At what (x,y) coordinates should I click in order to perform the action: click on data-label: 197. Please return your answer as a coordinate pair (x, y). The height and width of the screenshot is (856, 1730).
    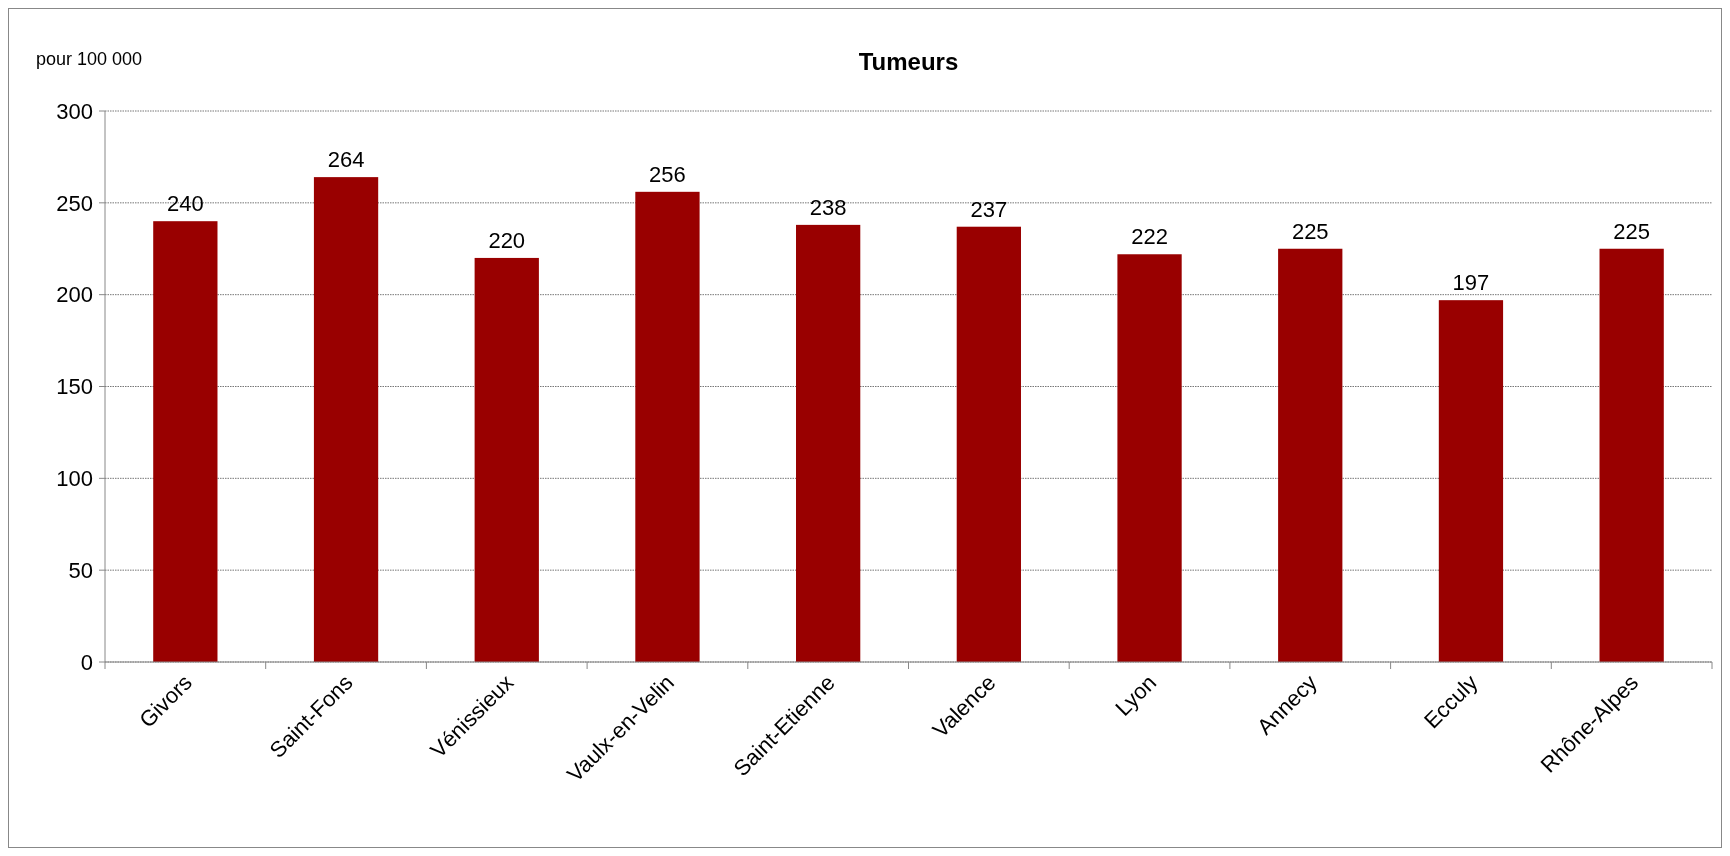
    Looking at the image, I should click on (1471, 283).